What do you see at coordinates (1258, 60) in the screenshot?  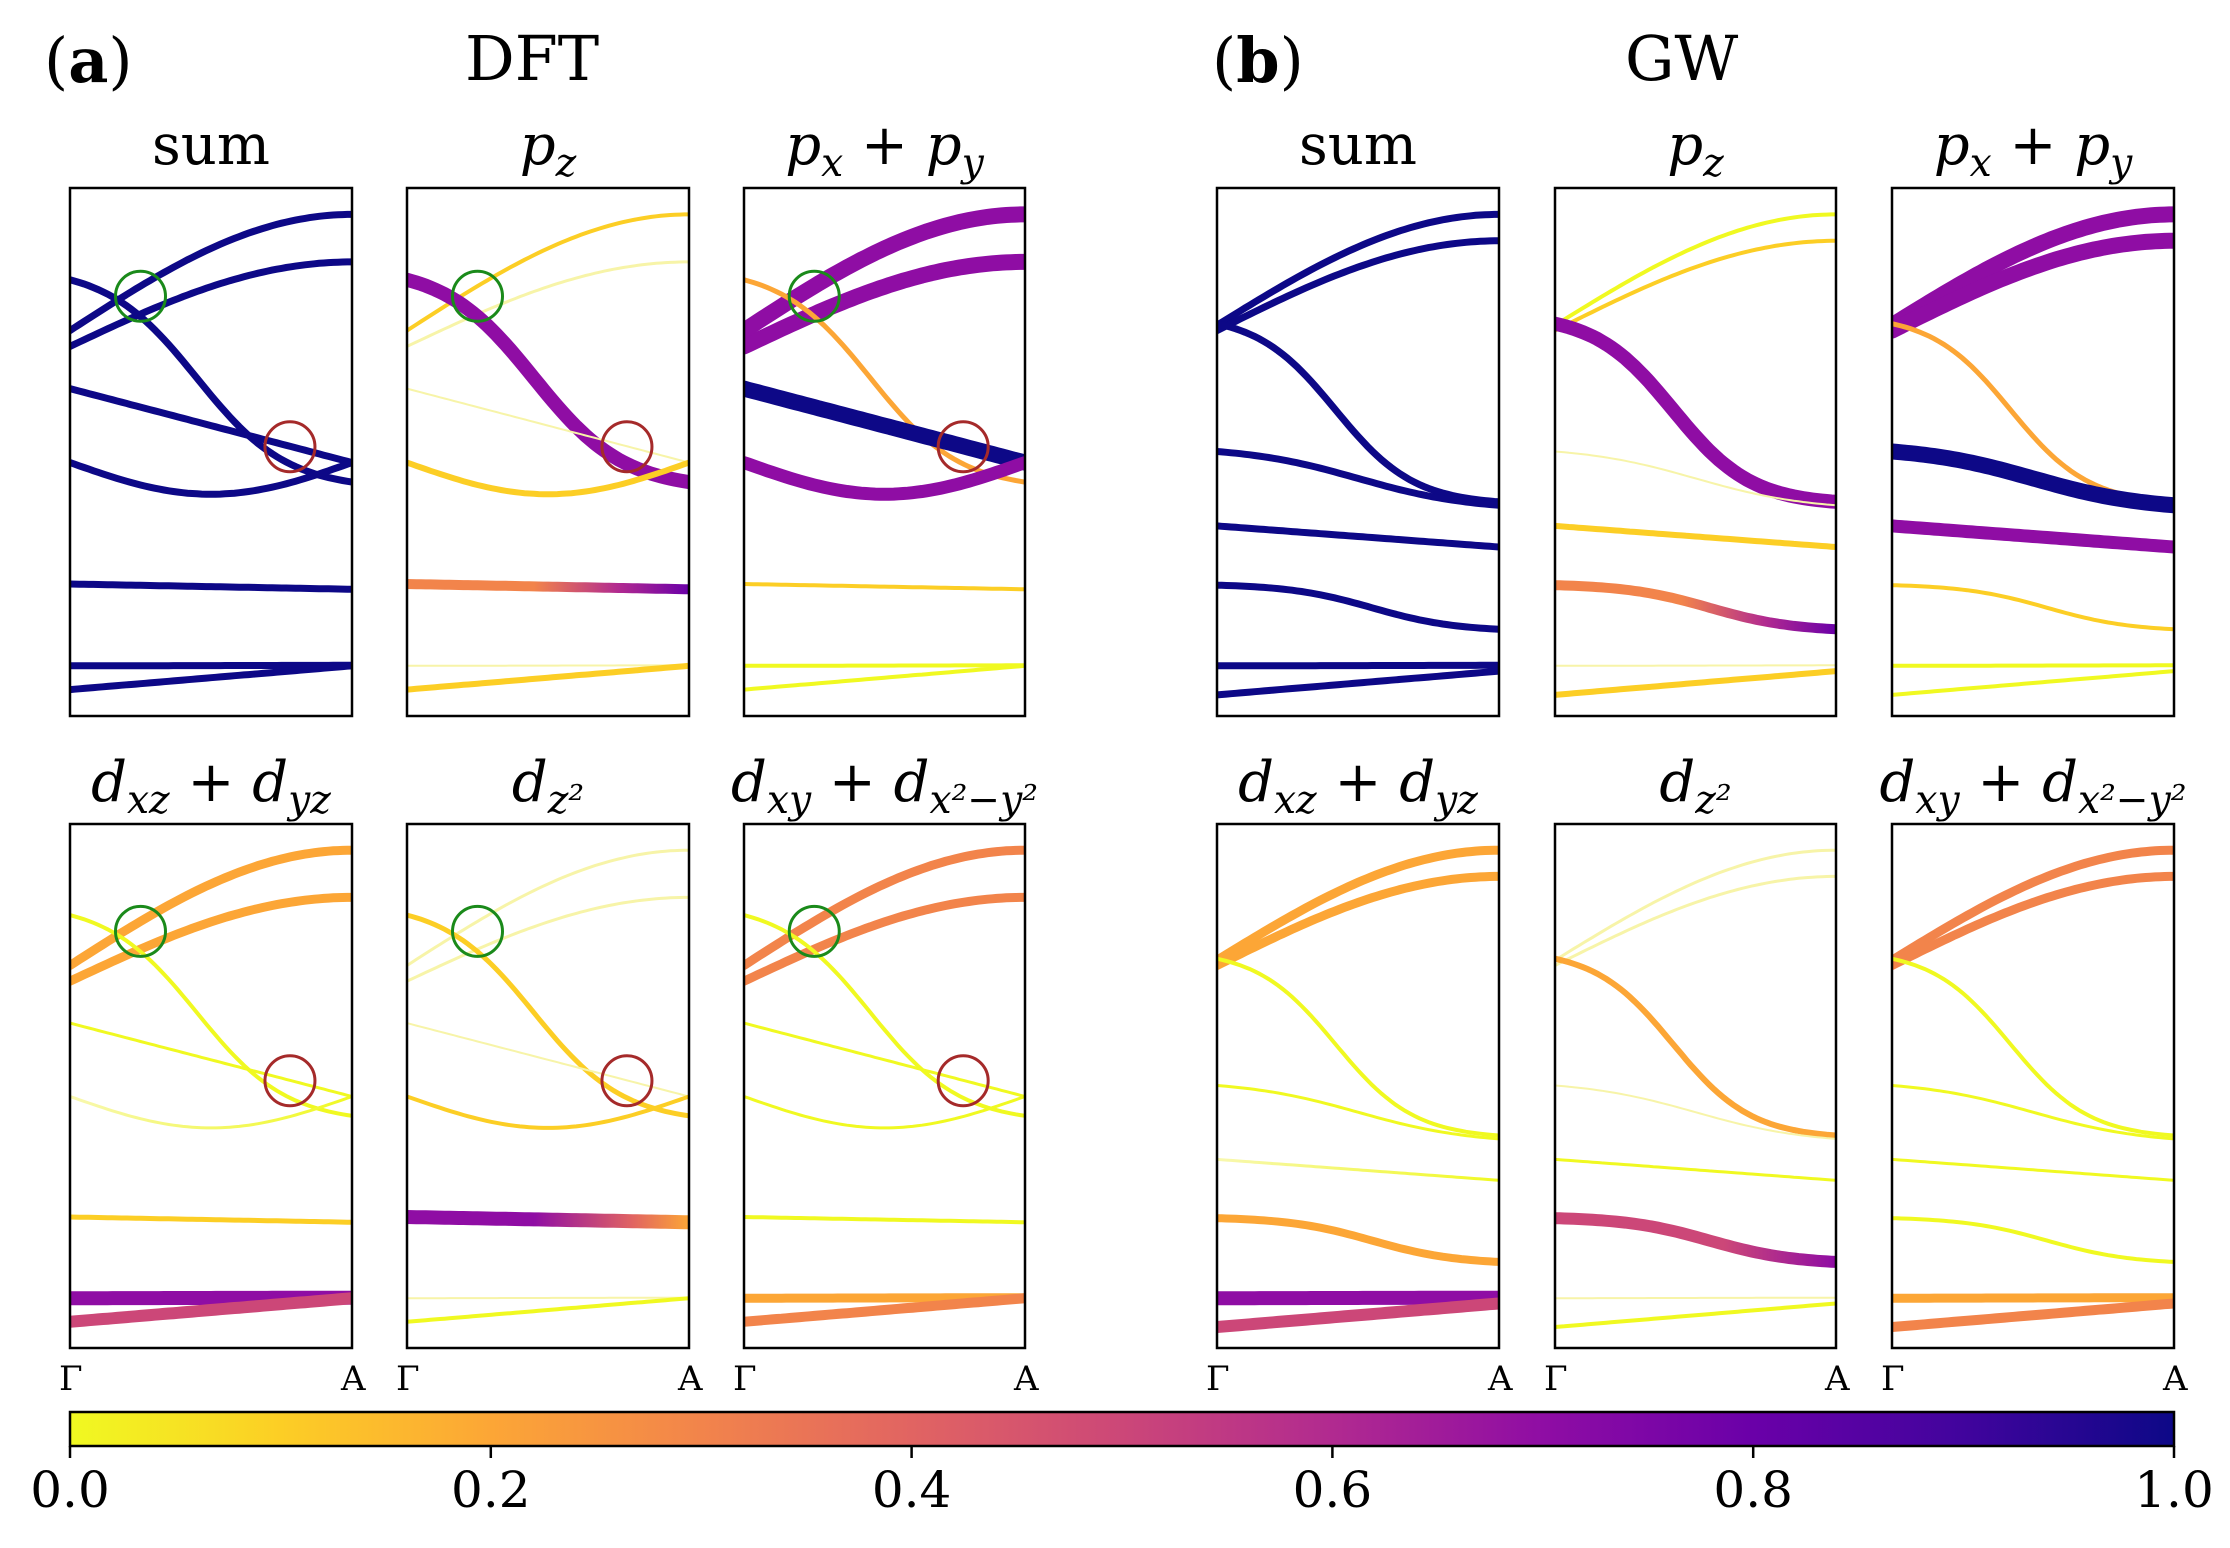 I see `panel-b-label: (b)` at bounding box center [1258, 60].